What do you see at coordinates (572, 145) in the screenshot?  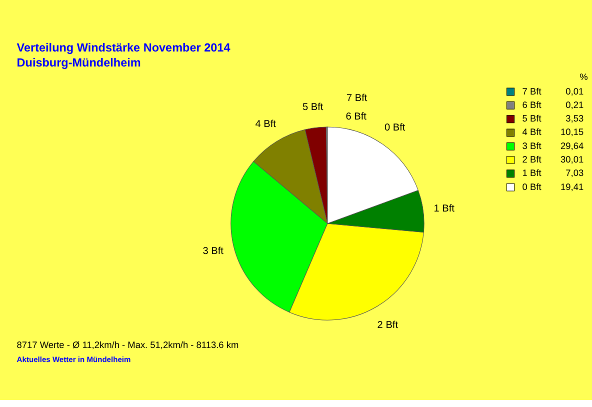 I see `data-label: 29,64` at bounding box center [572, 145].